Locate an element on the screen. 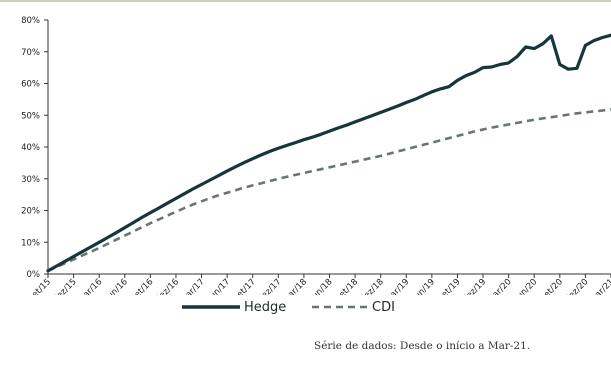 The width and height of the screenshot is (611, 367). x-tick-label: jun/18 is located at coordinates (321, 286).